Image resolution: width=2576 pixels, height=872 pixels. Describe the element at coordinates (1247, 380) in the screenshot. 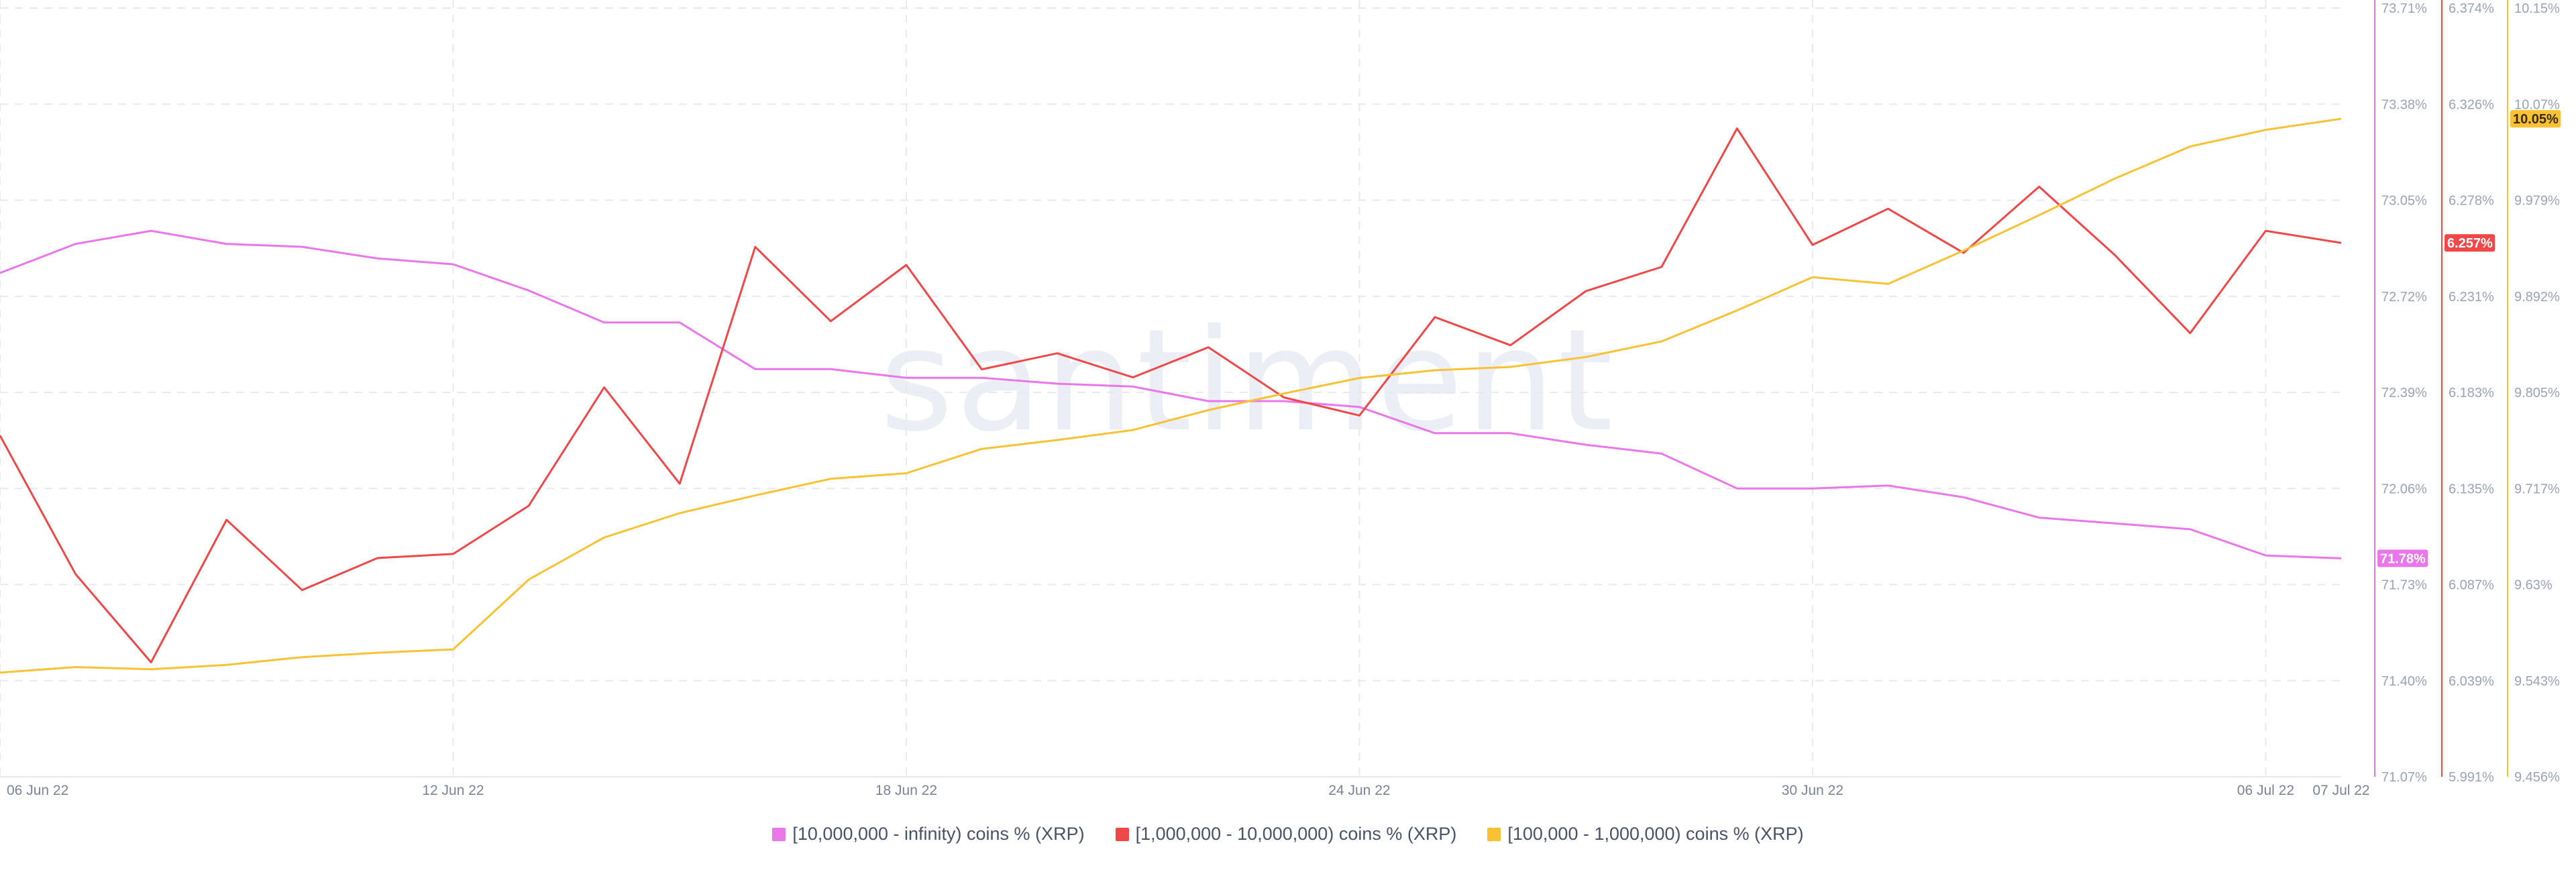

I see `watermark: santiment` at that location.